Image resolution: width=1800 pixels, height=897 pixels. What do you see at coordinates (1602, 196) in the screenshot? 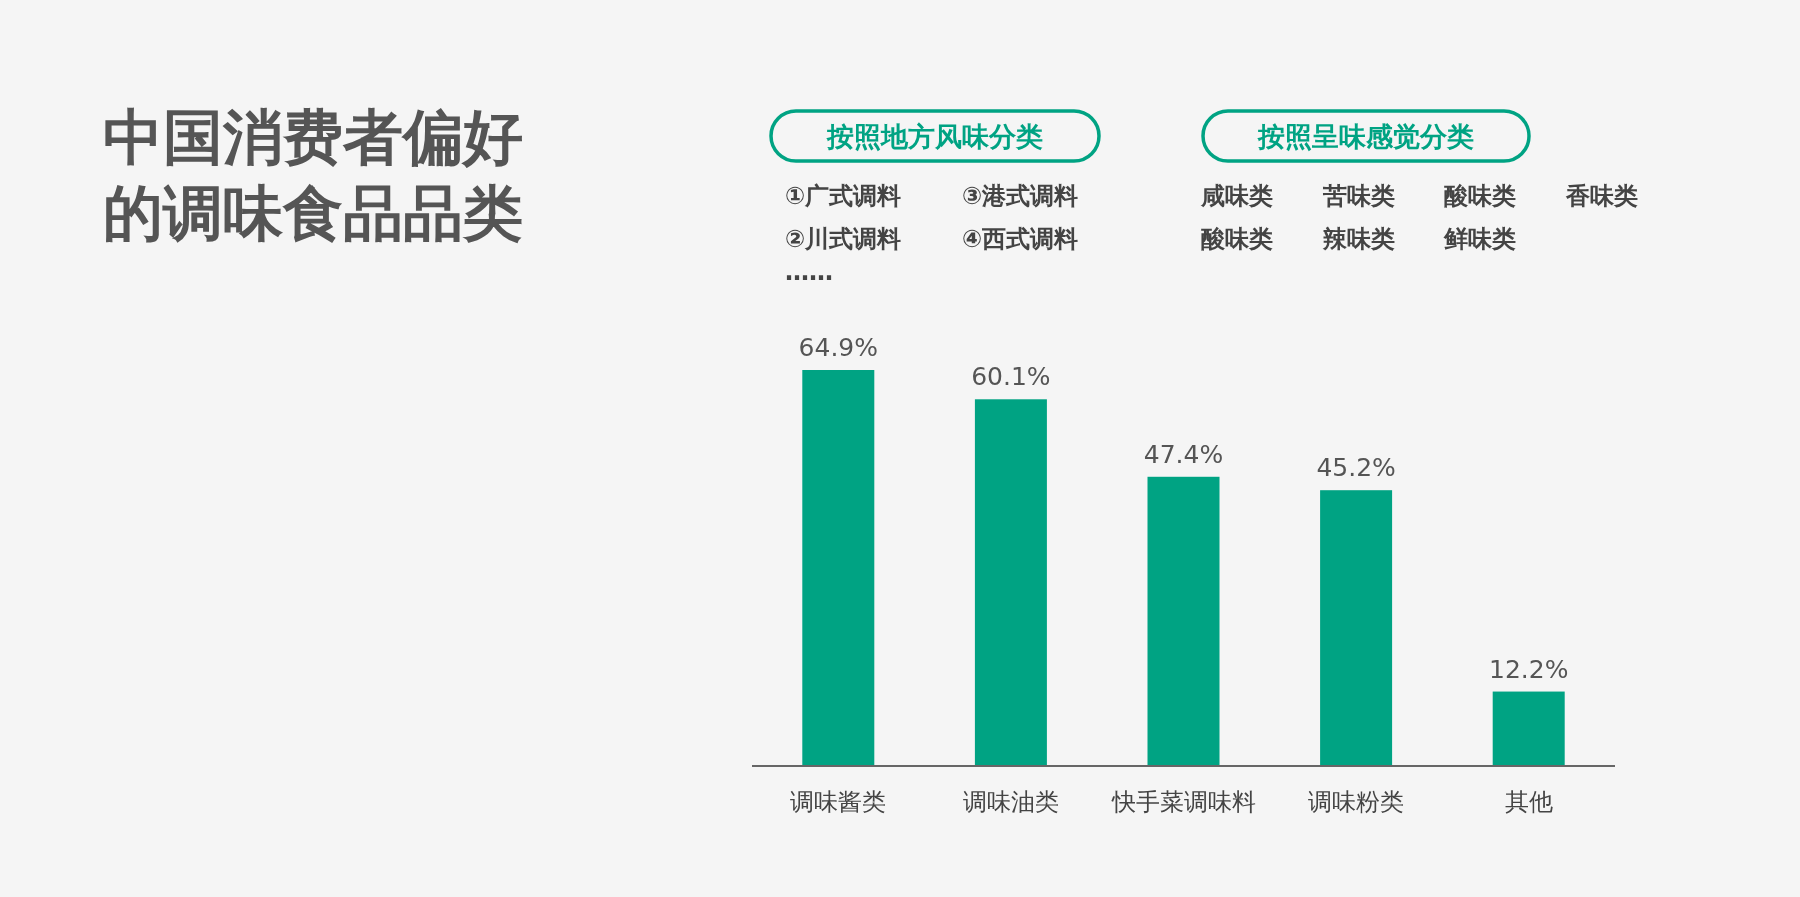
I see `annotation: 香味类` at bounding box center [1602, 196].